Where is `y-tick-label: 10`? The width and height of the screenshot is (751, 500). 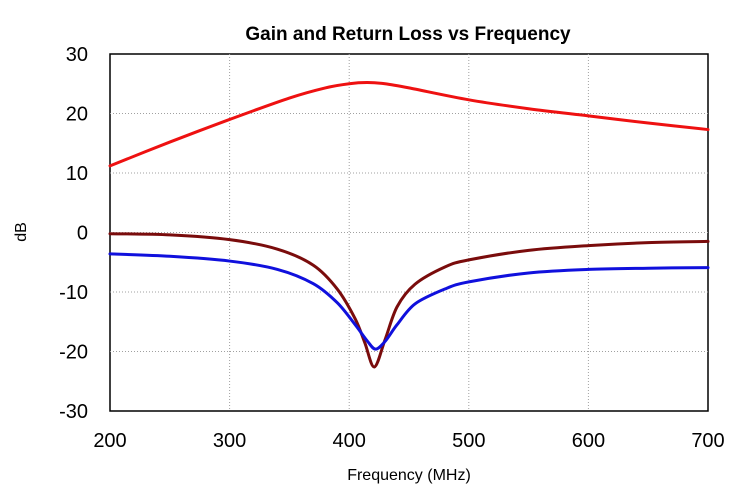 y-tick-label: 10 is located at coordinates (77, 174).